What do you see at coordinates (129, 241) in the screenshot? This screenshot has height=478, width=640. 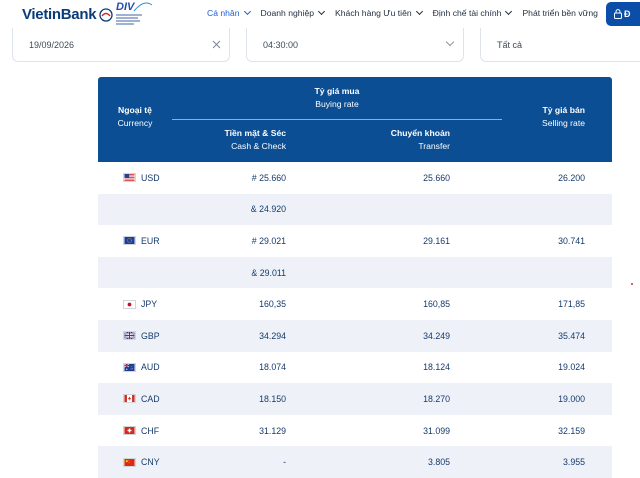 I see `eu-flag-icon` at bounding box center [129, 241].